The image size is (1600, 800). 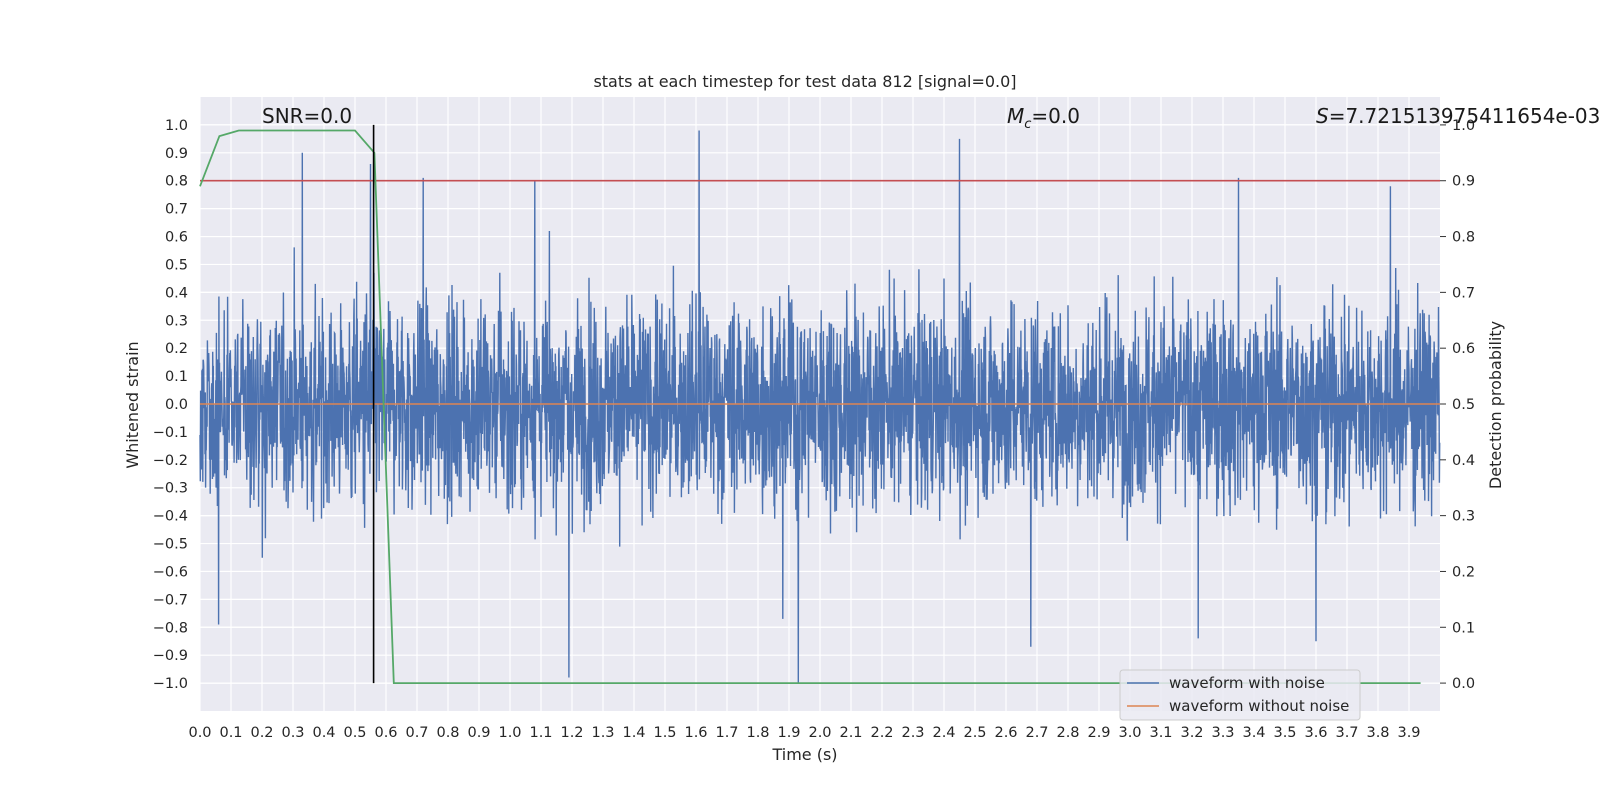 I want to click on x-tick-label: 2.8, so click(x=1067, y=733).